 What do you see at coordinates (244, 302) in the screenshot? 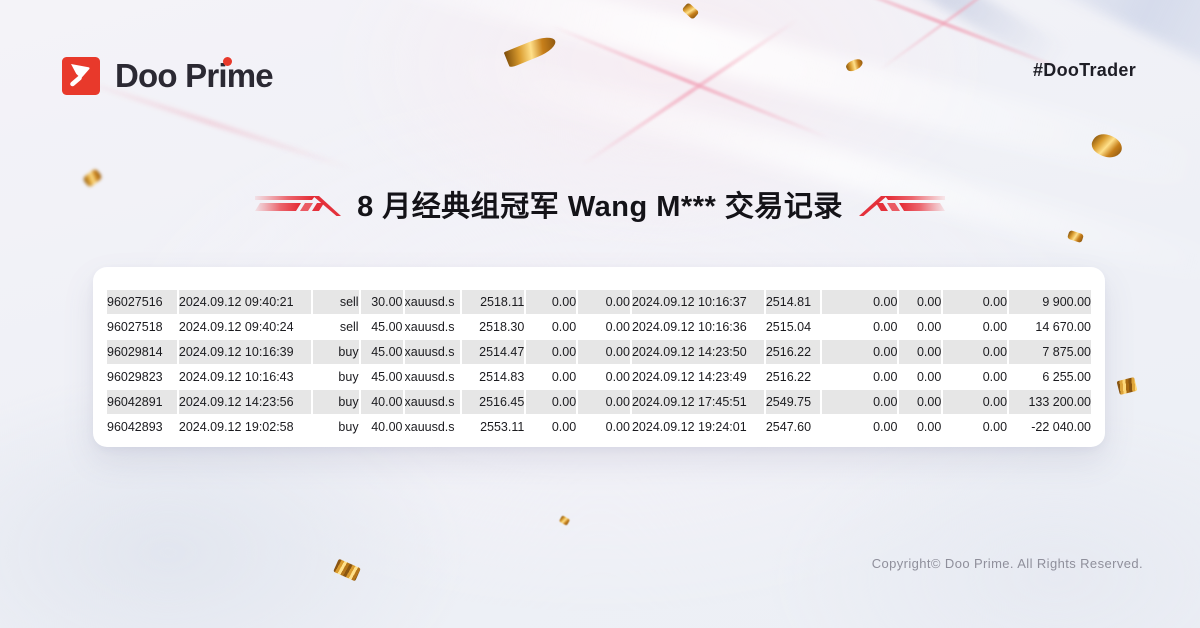
I see `table-cell: 2024.09.12 09:40:21` at bounding box center [244, 302].